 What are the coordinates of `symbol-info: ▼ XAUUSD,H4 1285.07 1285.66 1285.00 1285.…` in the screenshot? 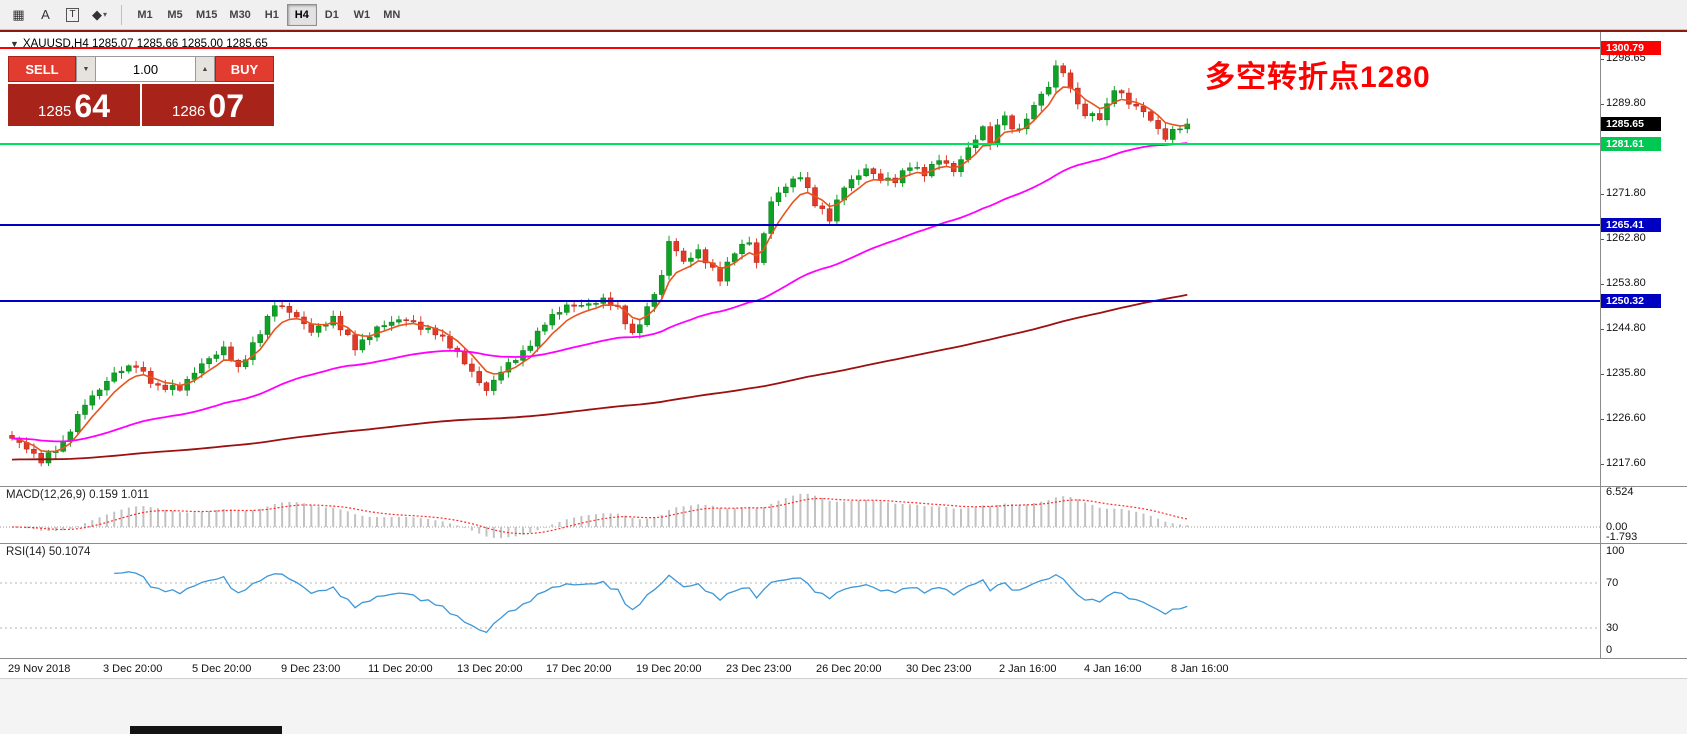 It's located at (139, 44).